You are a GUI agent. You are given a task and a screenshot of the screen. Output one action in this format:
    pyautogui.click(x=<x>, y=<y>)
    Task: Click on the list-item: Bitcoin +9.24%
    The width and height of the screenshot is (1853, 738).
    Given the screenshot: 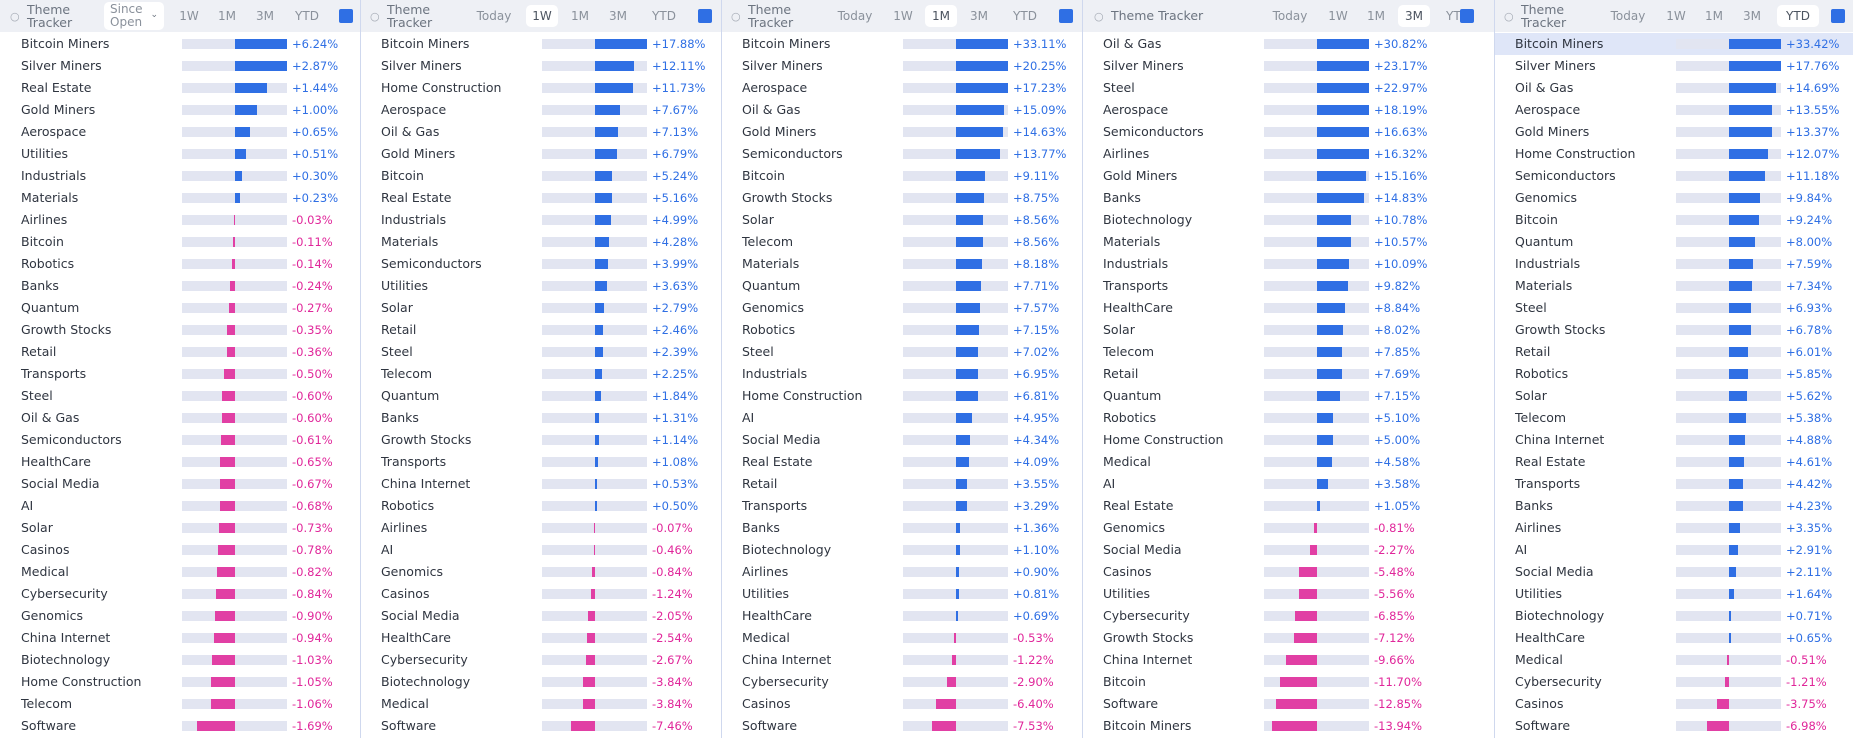 What is the action you would take?
    pyautogui.click(x=1673, y=220)
    